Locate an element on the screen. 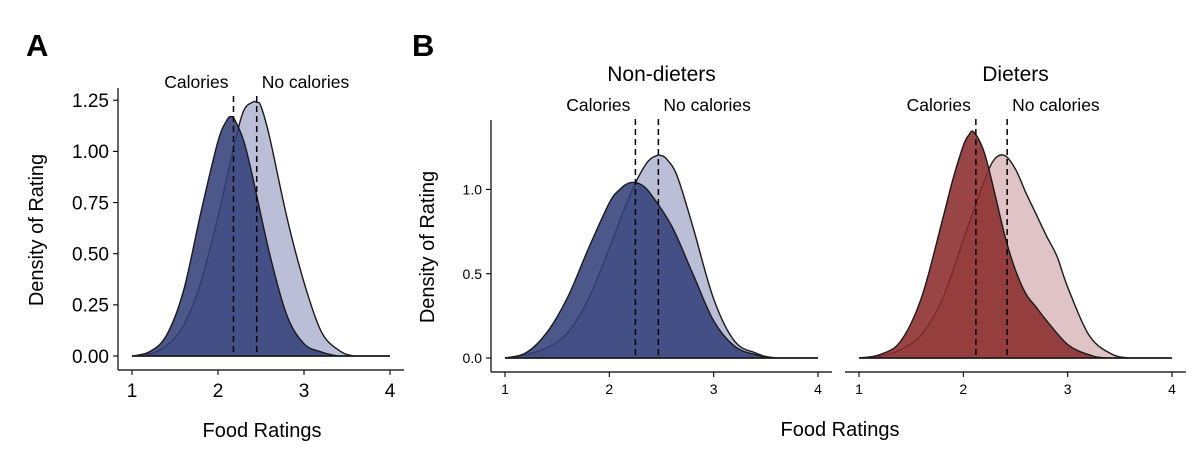 This screenshot has height=468, width=1200. panel-label-a: A is located at coordinates (37, 45).